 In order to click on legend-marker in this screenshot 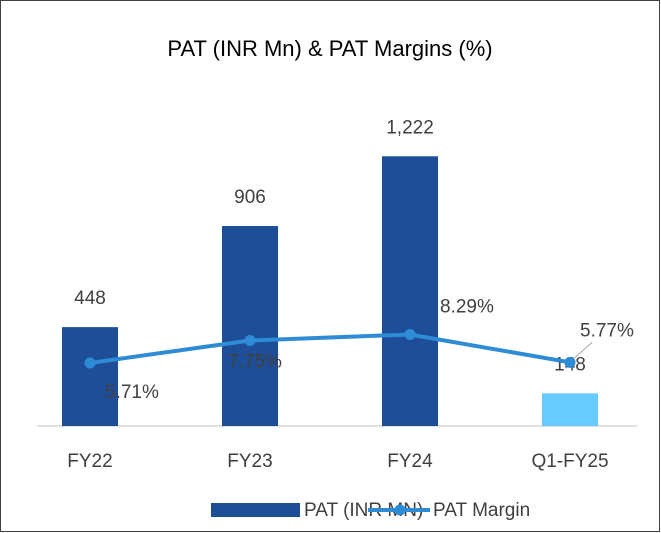, I will do `click(400, 510)`.